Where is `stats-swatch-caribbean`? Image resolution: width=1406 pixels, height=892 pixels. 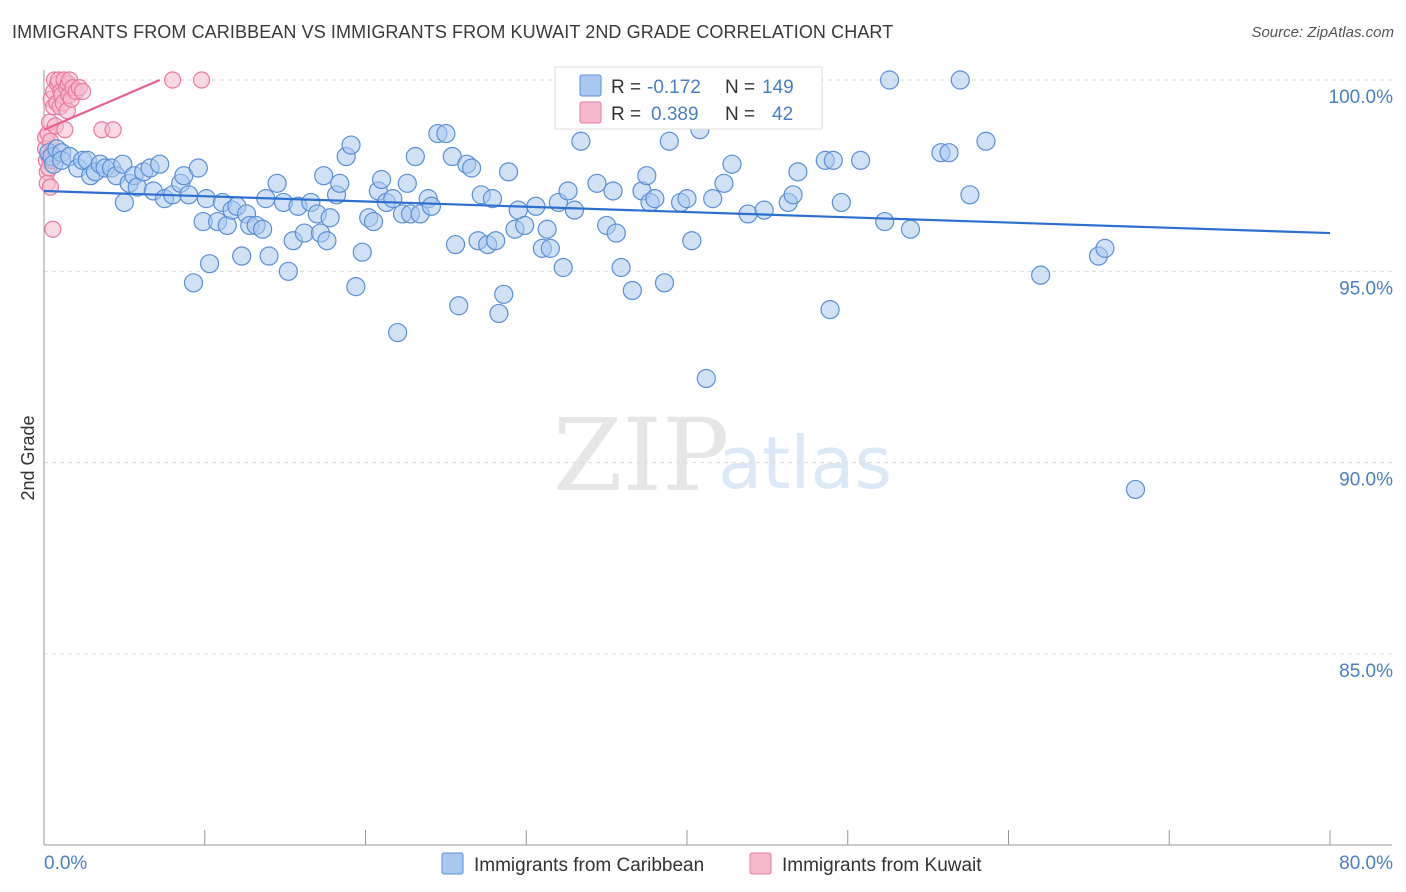 stats-swatch-caribbean is located at coordinates (590, 85).